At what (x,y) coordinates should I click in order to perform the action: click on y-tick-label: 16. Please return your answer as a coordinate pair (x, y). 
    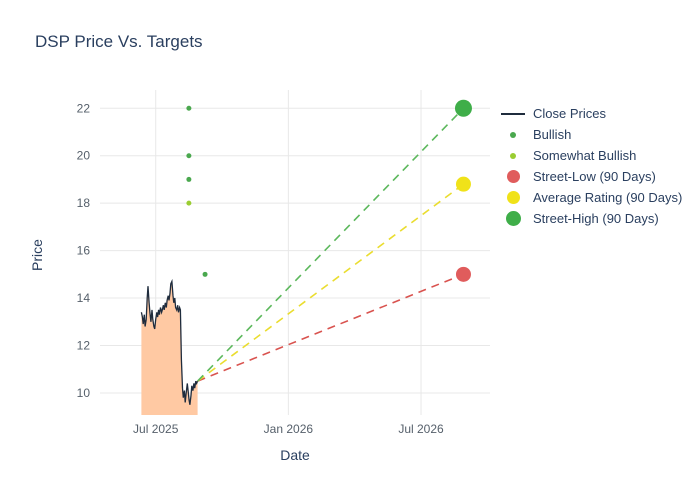
    Looking at the image, I should click on (84, 251).